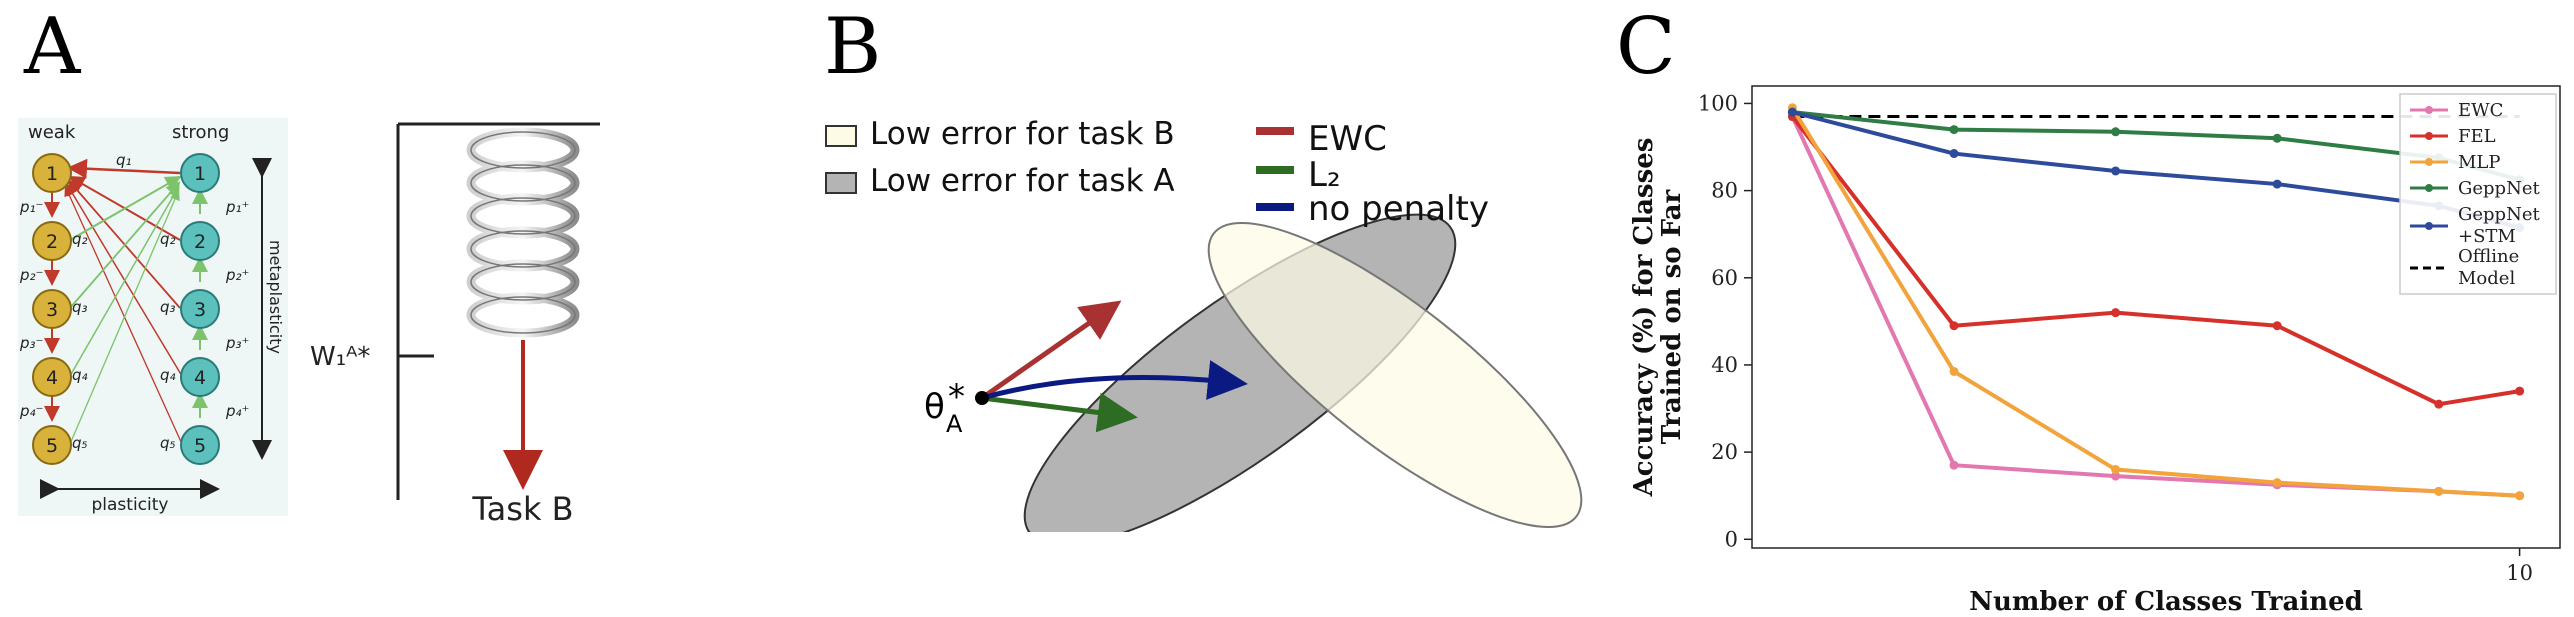 The width and height of the screenshot is (2574, 617). Describe the element at coordinates (1724, 365) in the screenshot. I see `y-tick-label: 40` at that location.